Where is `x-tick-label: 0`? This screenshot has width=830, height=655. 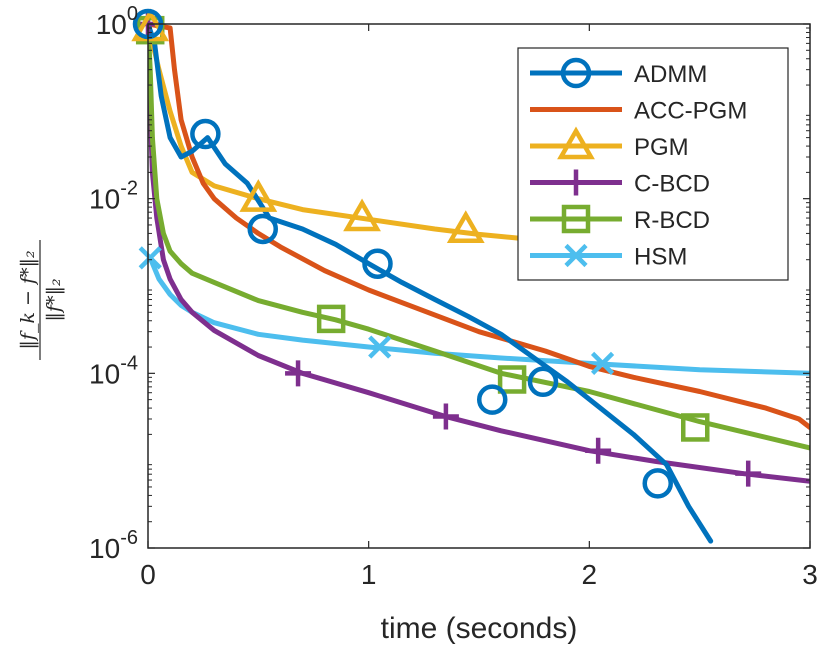
x-tick-label: 0 is located at coordinates (148, 574).